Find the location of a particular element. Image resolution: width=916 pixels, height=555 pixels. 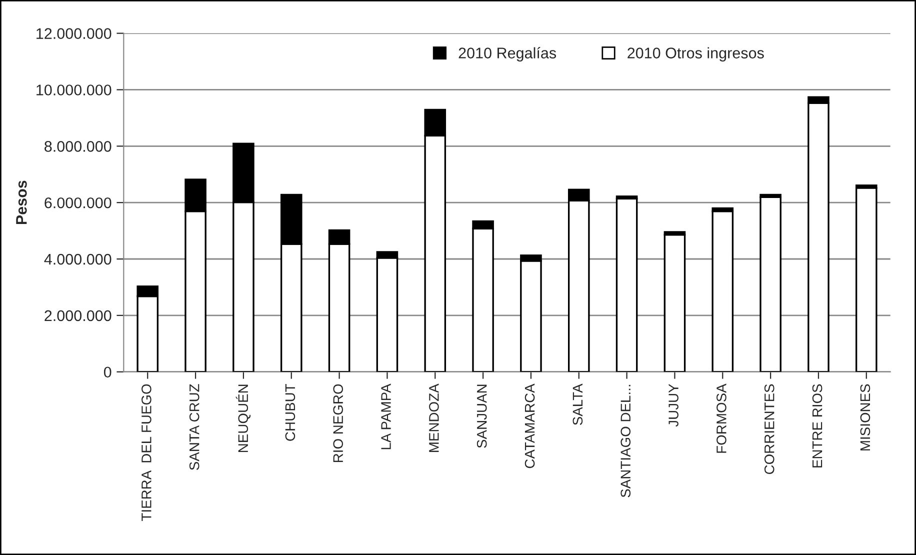

x-tick-label: NEUQUÉN is located at coordinates (243, 418).